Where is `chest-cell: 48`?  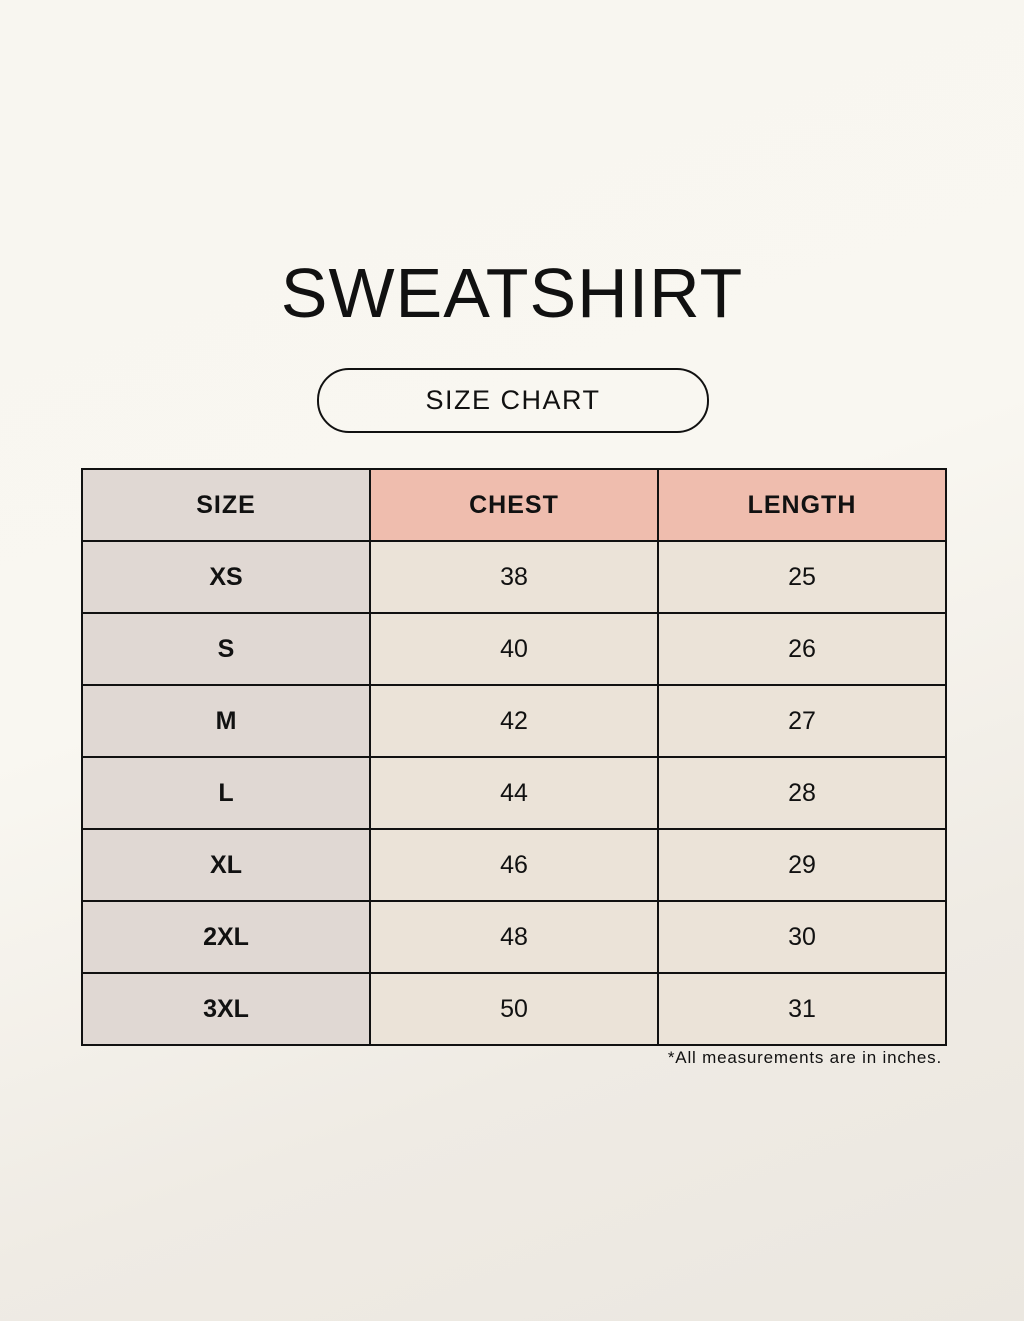 chest-cell: 48 is located at coordinates (514, 937).